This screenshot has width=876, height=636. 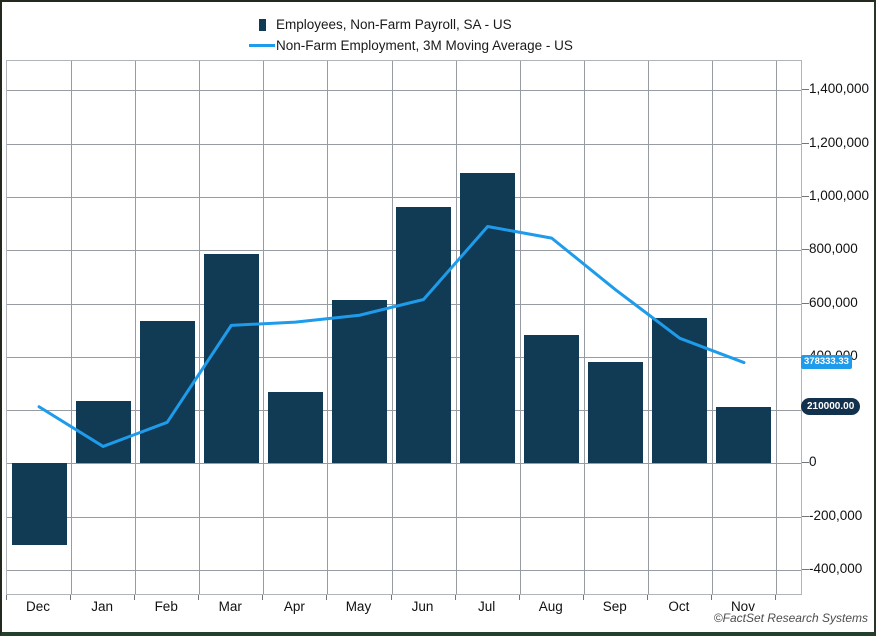 I want to click on x-tick-label: Sep, so click(x=614, y=606).